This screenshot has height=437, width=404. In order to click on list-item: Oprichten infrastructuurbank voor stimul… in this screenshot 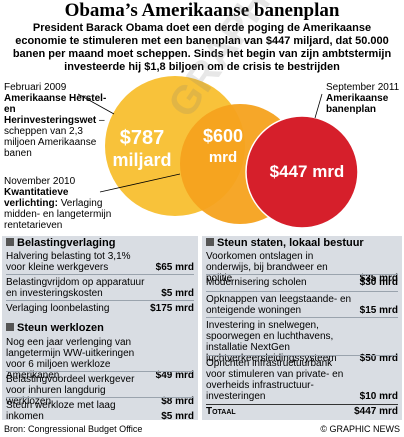, I will do `click(302, 380)`.